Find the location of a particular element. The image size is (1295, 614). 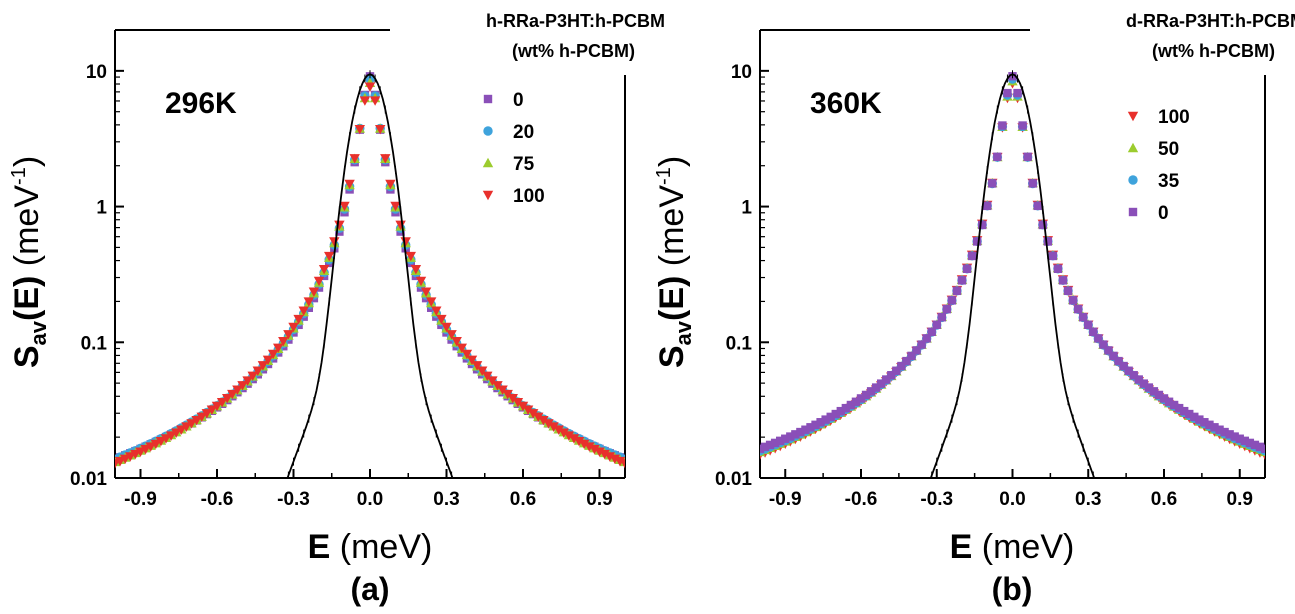

legend-label: 50 is located at coordinates (1168, 149).